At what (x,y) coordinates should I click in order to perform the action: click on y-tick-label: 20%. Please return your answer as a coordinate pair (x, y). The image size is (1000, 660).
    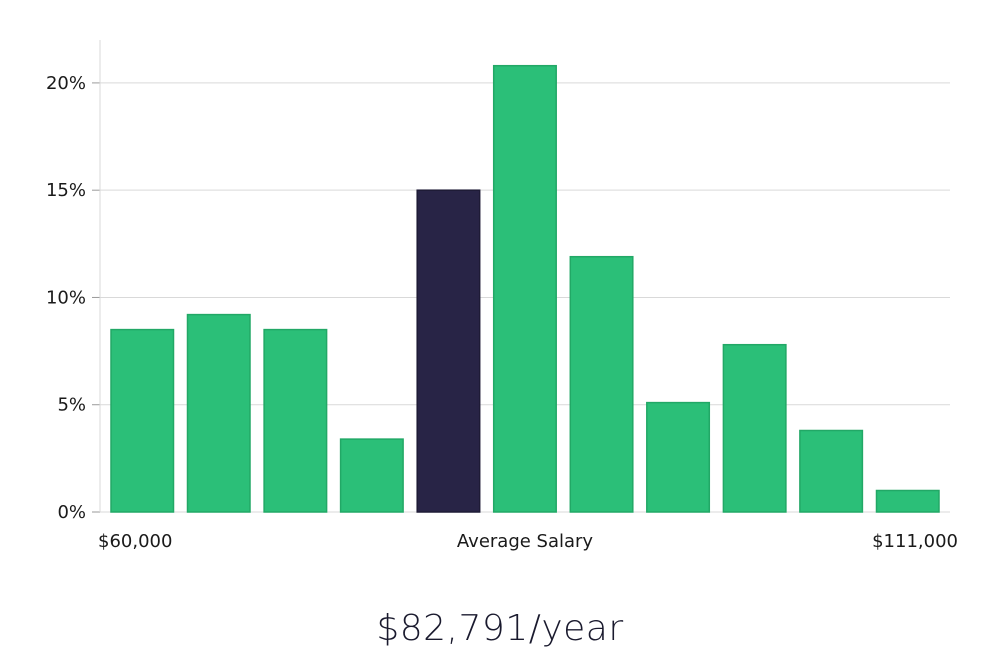
    Looking at the image, I should click on (66, 83).